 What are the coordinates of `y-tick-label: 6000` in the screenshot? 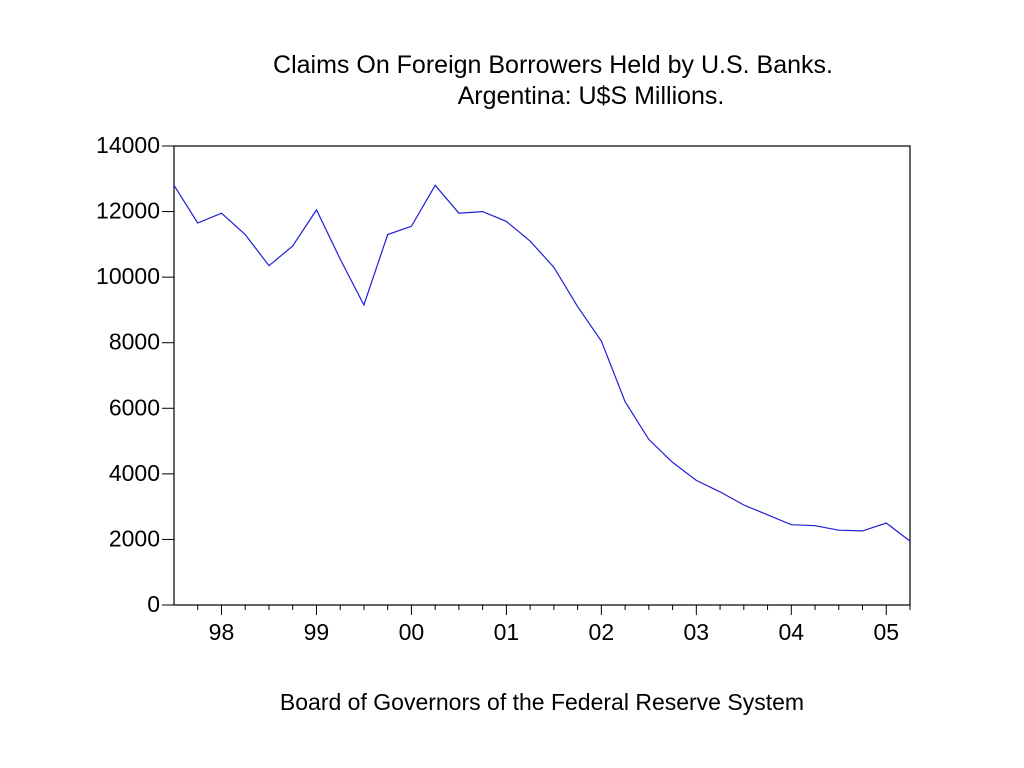 It's located at (134, 407).